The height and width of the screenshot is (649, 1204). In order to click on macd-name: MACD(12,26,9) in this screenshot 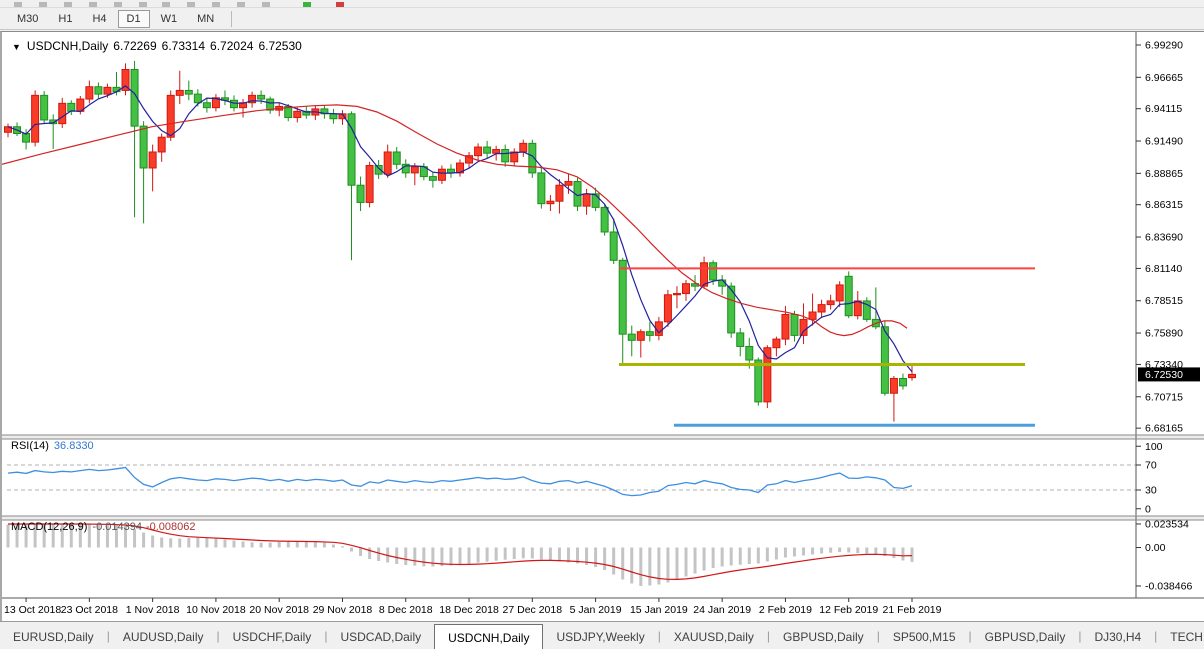, I will do `click(49, 527)`.